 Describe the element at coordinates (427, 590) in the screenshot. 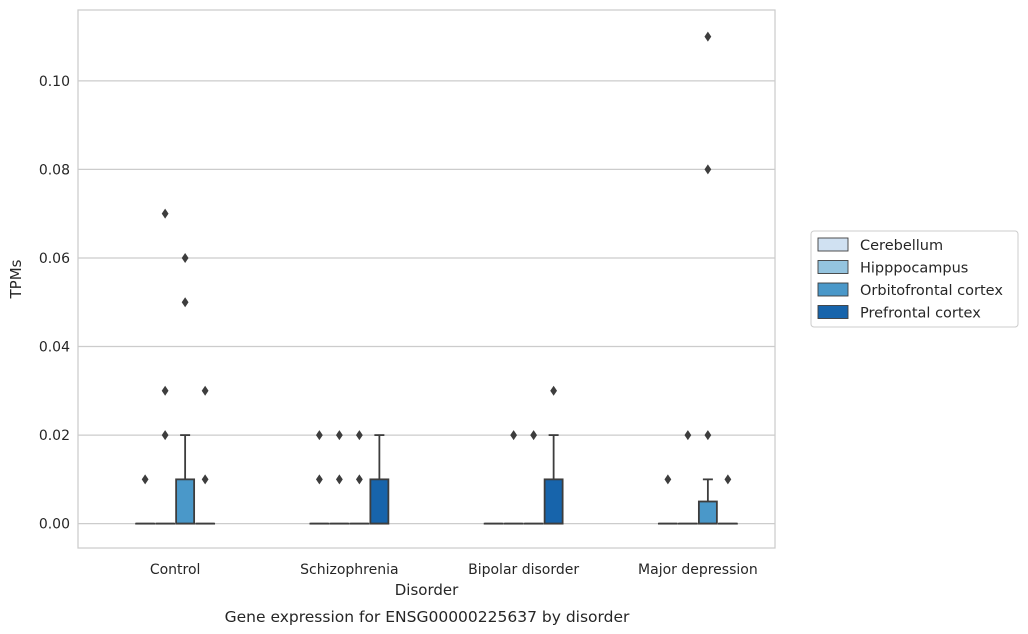

I see `x-axis-label: Disorder` at that location.